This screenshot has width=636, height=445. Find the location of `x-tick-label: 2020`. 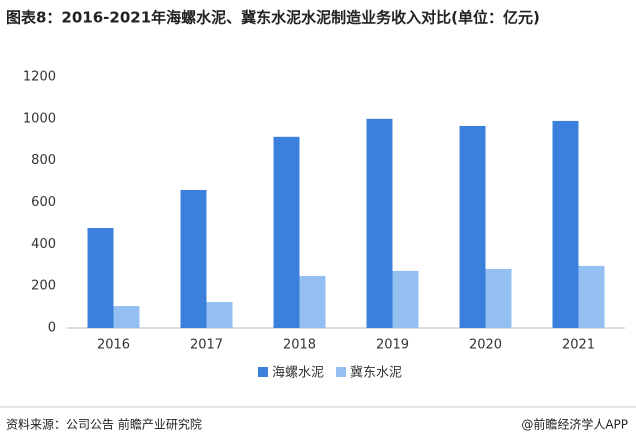

x-tick-label: 2020 is located at coordinates (485, 345).